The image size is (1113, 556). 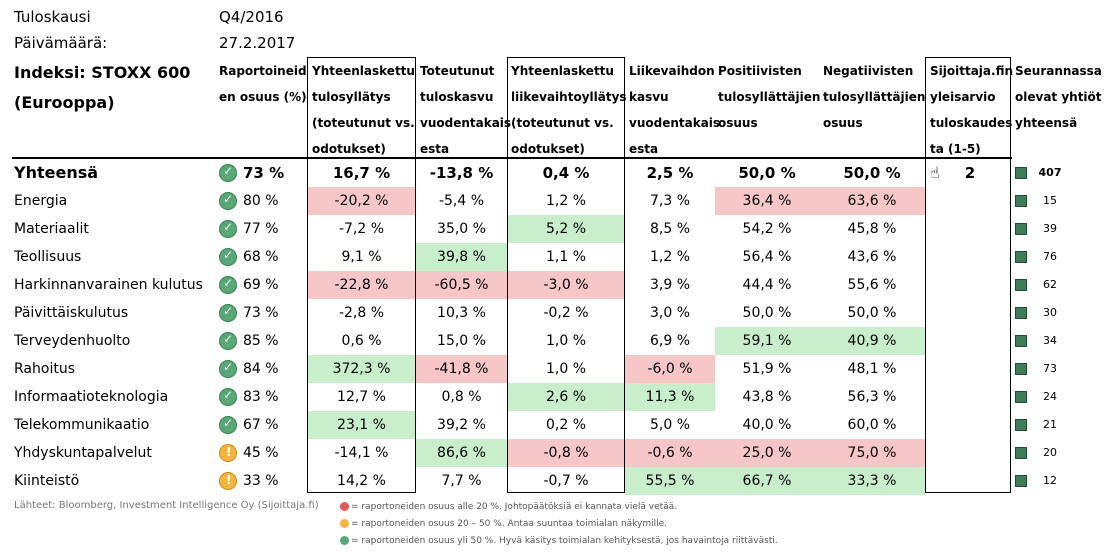 What do you see at coordinates (461, 257) in the screenshot?
I see `value-cell-c2: 39,8 %` at bounding box center [461, 257].